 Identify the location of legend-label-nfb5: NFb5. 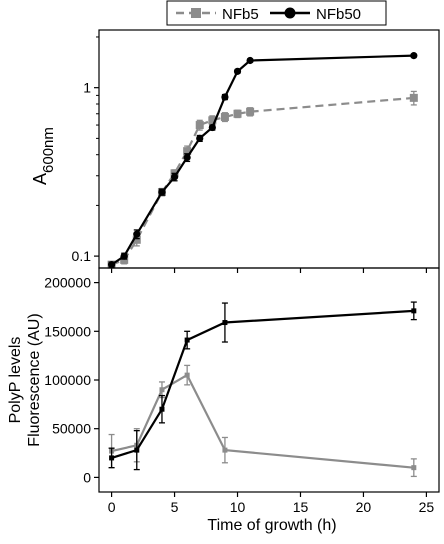
(240, 14).